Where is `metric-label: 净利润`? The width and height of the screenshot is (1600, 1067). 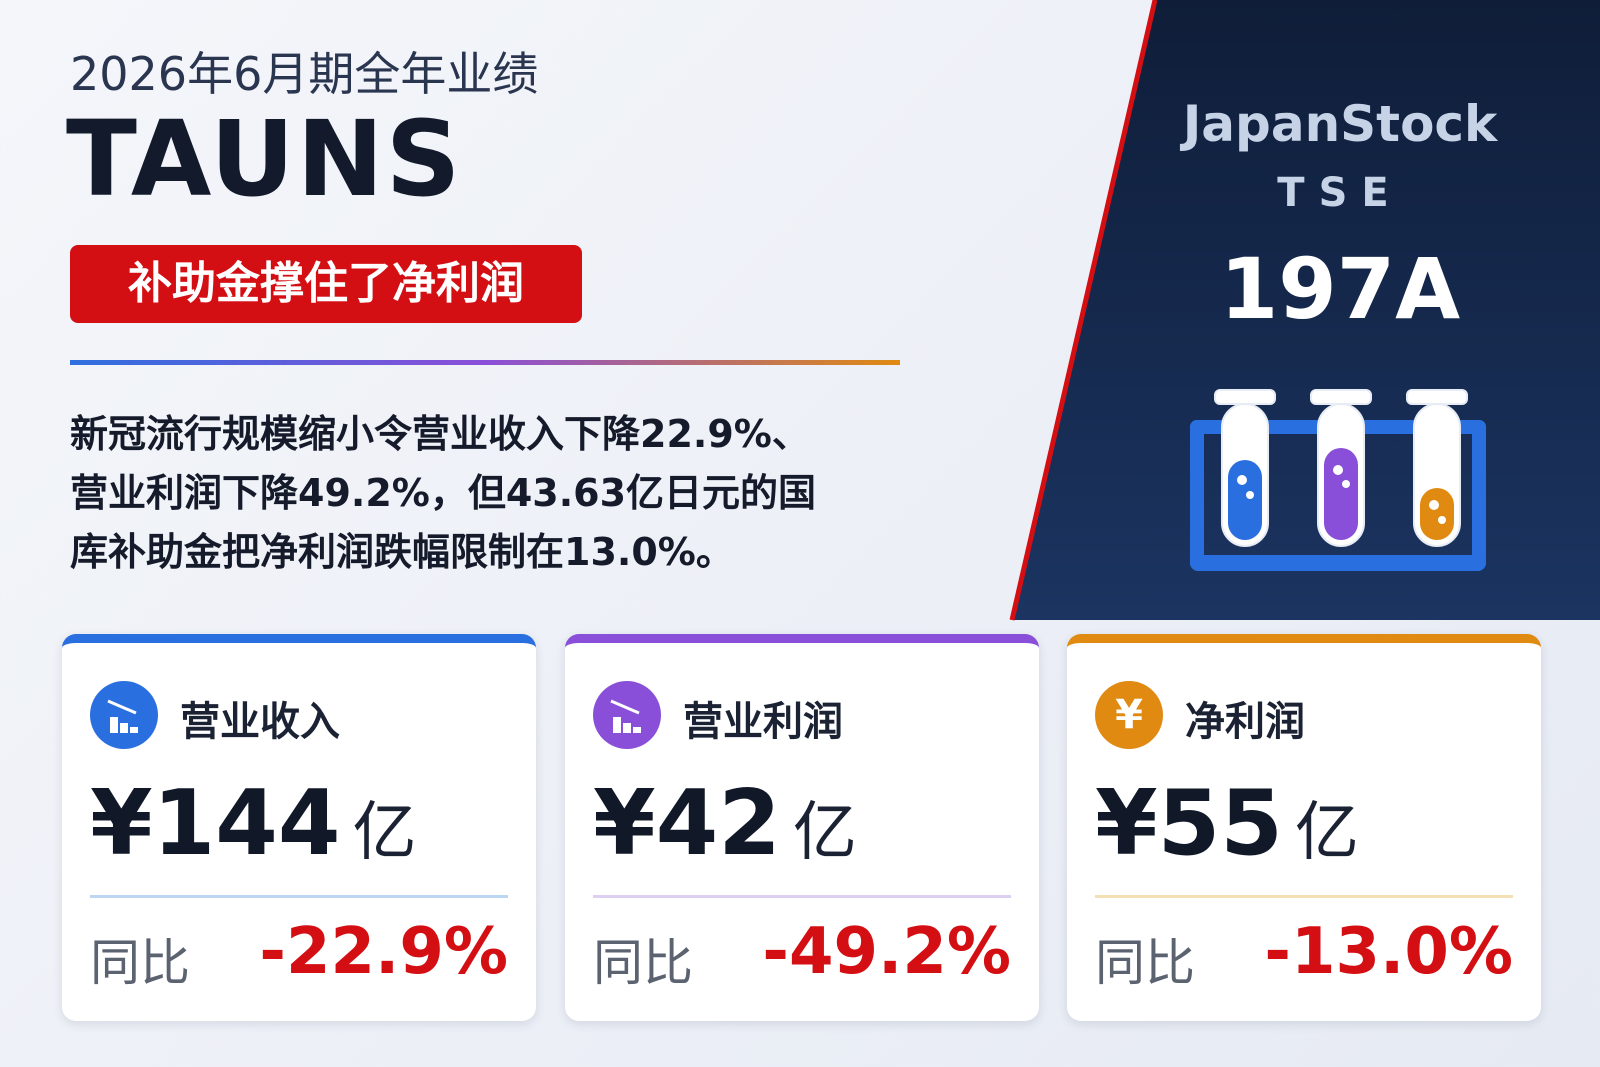
metric-label: 净利润 is located at coordinates (1245, 722).